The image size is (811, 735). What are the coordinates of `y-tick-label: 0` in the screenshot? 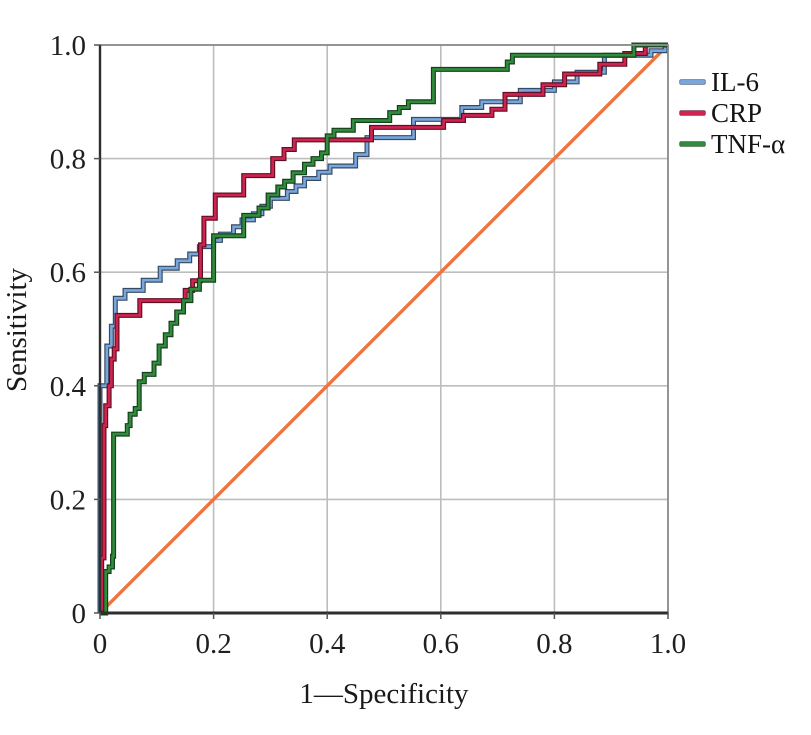 It's located at (79, 614).